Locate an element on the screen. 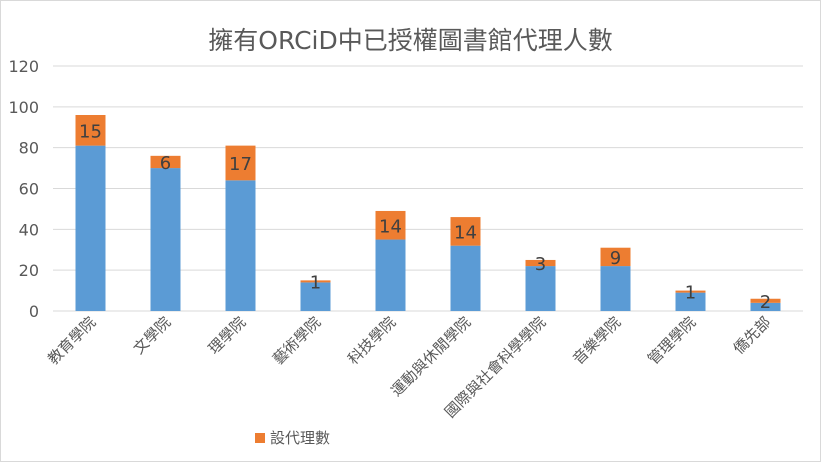  data-label: 15 is located at coordinates (90, 131).